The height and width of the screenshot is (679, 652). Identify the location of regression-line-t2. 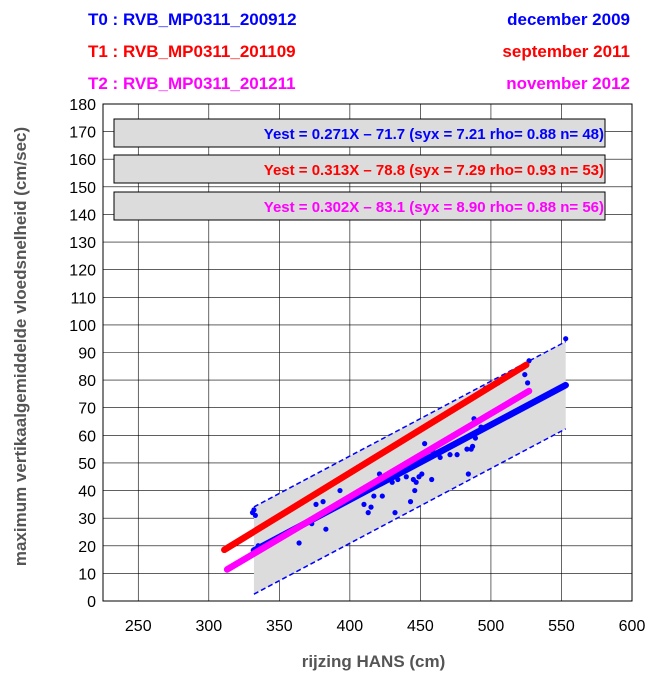
(378, 480).